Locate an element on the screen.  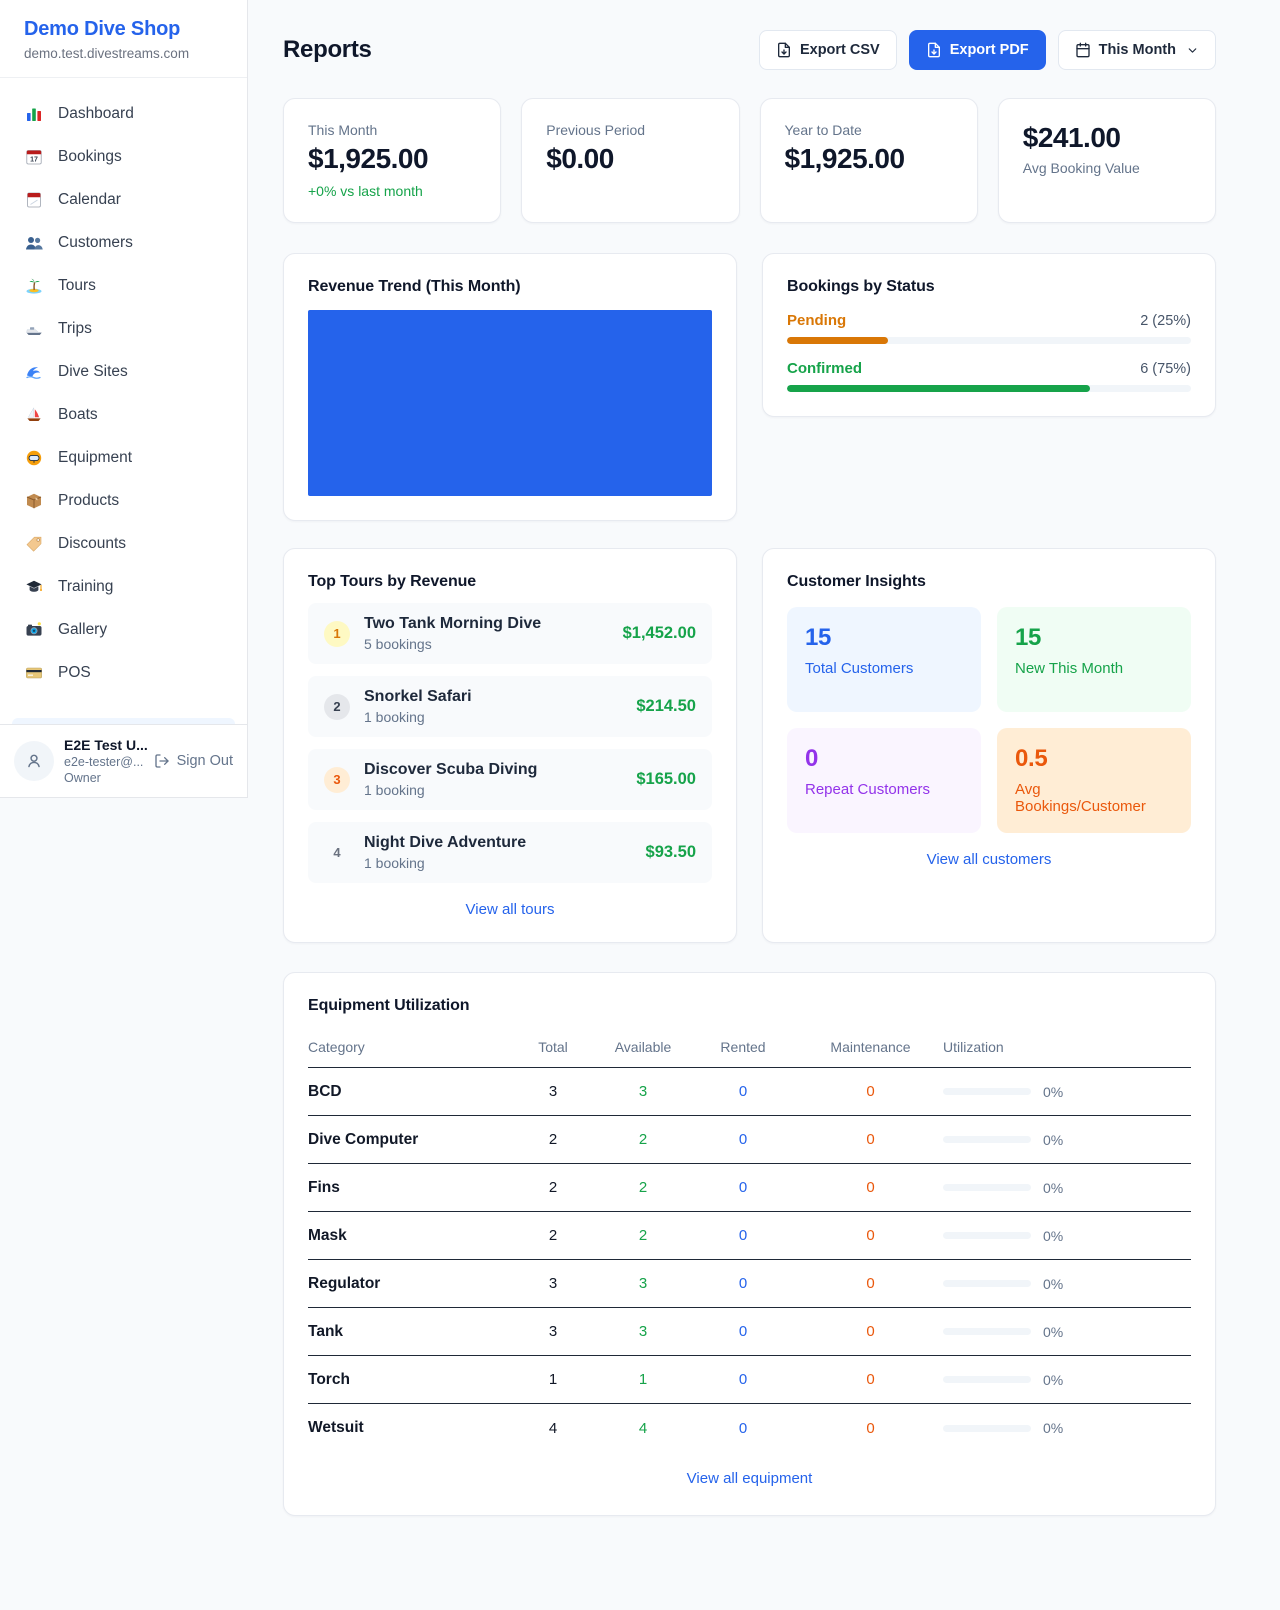
equipment-row-dive-computer: Dive Computer 2 2 0 0 0% is located at coordinates (749, 1140).